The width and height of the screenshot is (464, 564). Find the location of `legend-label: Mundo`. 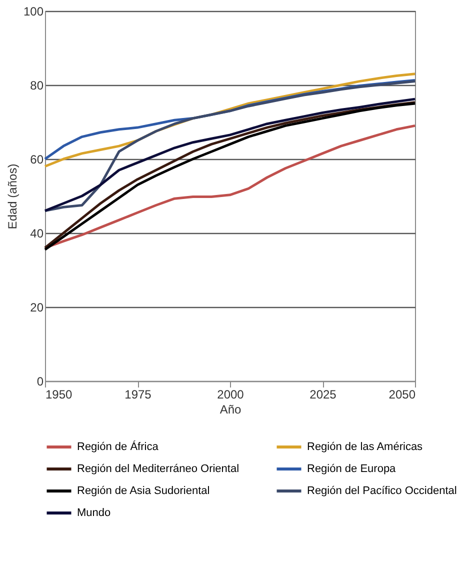

legend-label: Mundo is located at coordinates (94, 513).